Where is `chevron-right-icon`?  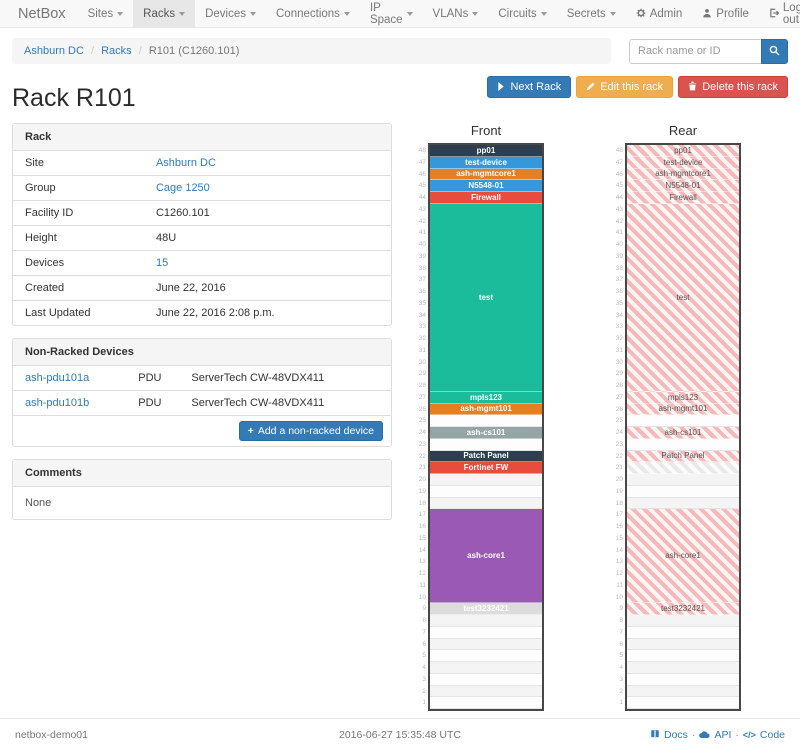 chevron-right-icon is located at coordinates (501, 87).